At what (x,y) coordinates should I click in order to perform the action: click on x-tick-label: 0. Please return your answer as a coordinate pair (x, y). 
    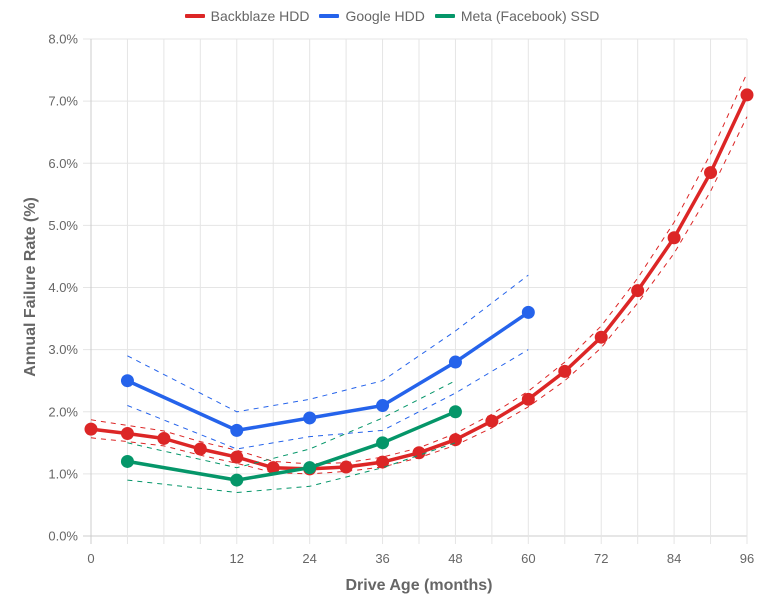
    Looking at the image, I should click on (90, 558).